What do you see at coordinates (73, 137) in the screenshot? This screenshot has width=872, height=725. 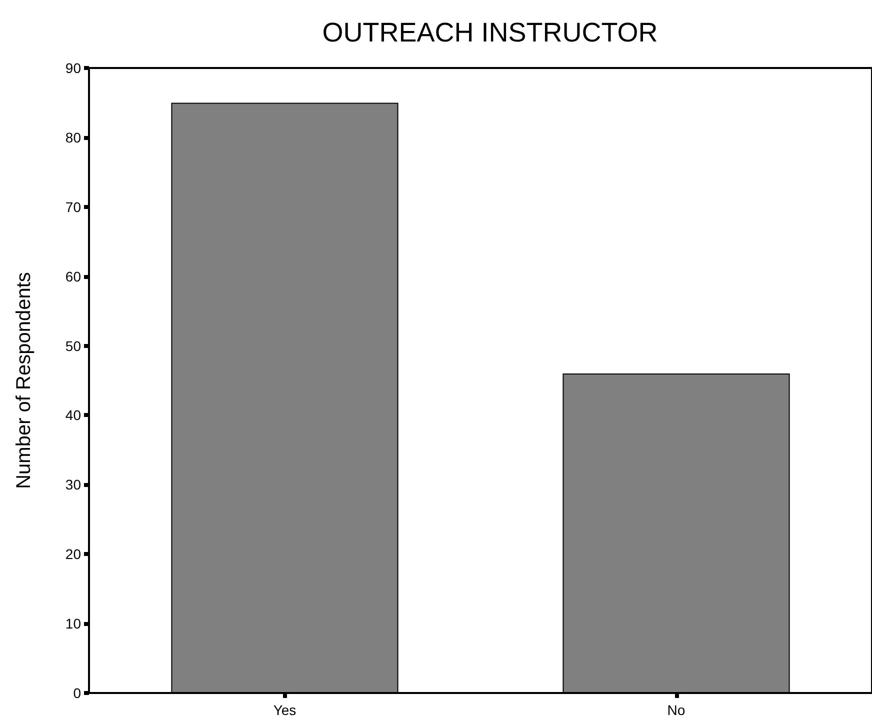 I see `y-tick-label: 80` at bounding box center [73, 137].